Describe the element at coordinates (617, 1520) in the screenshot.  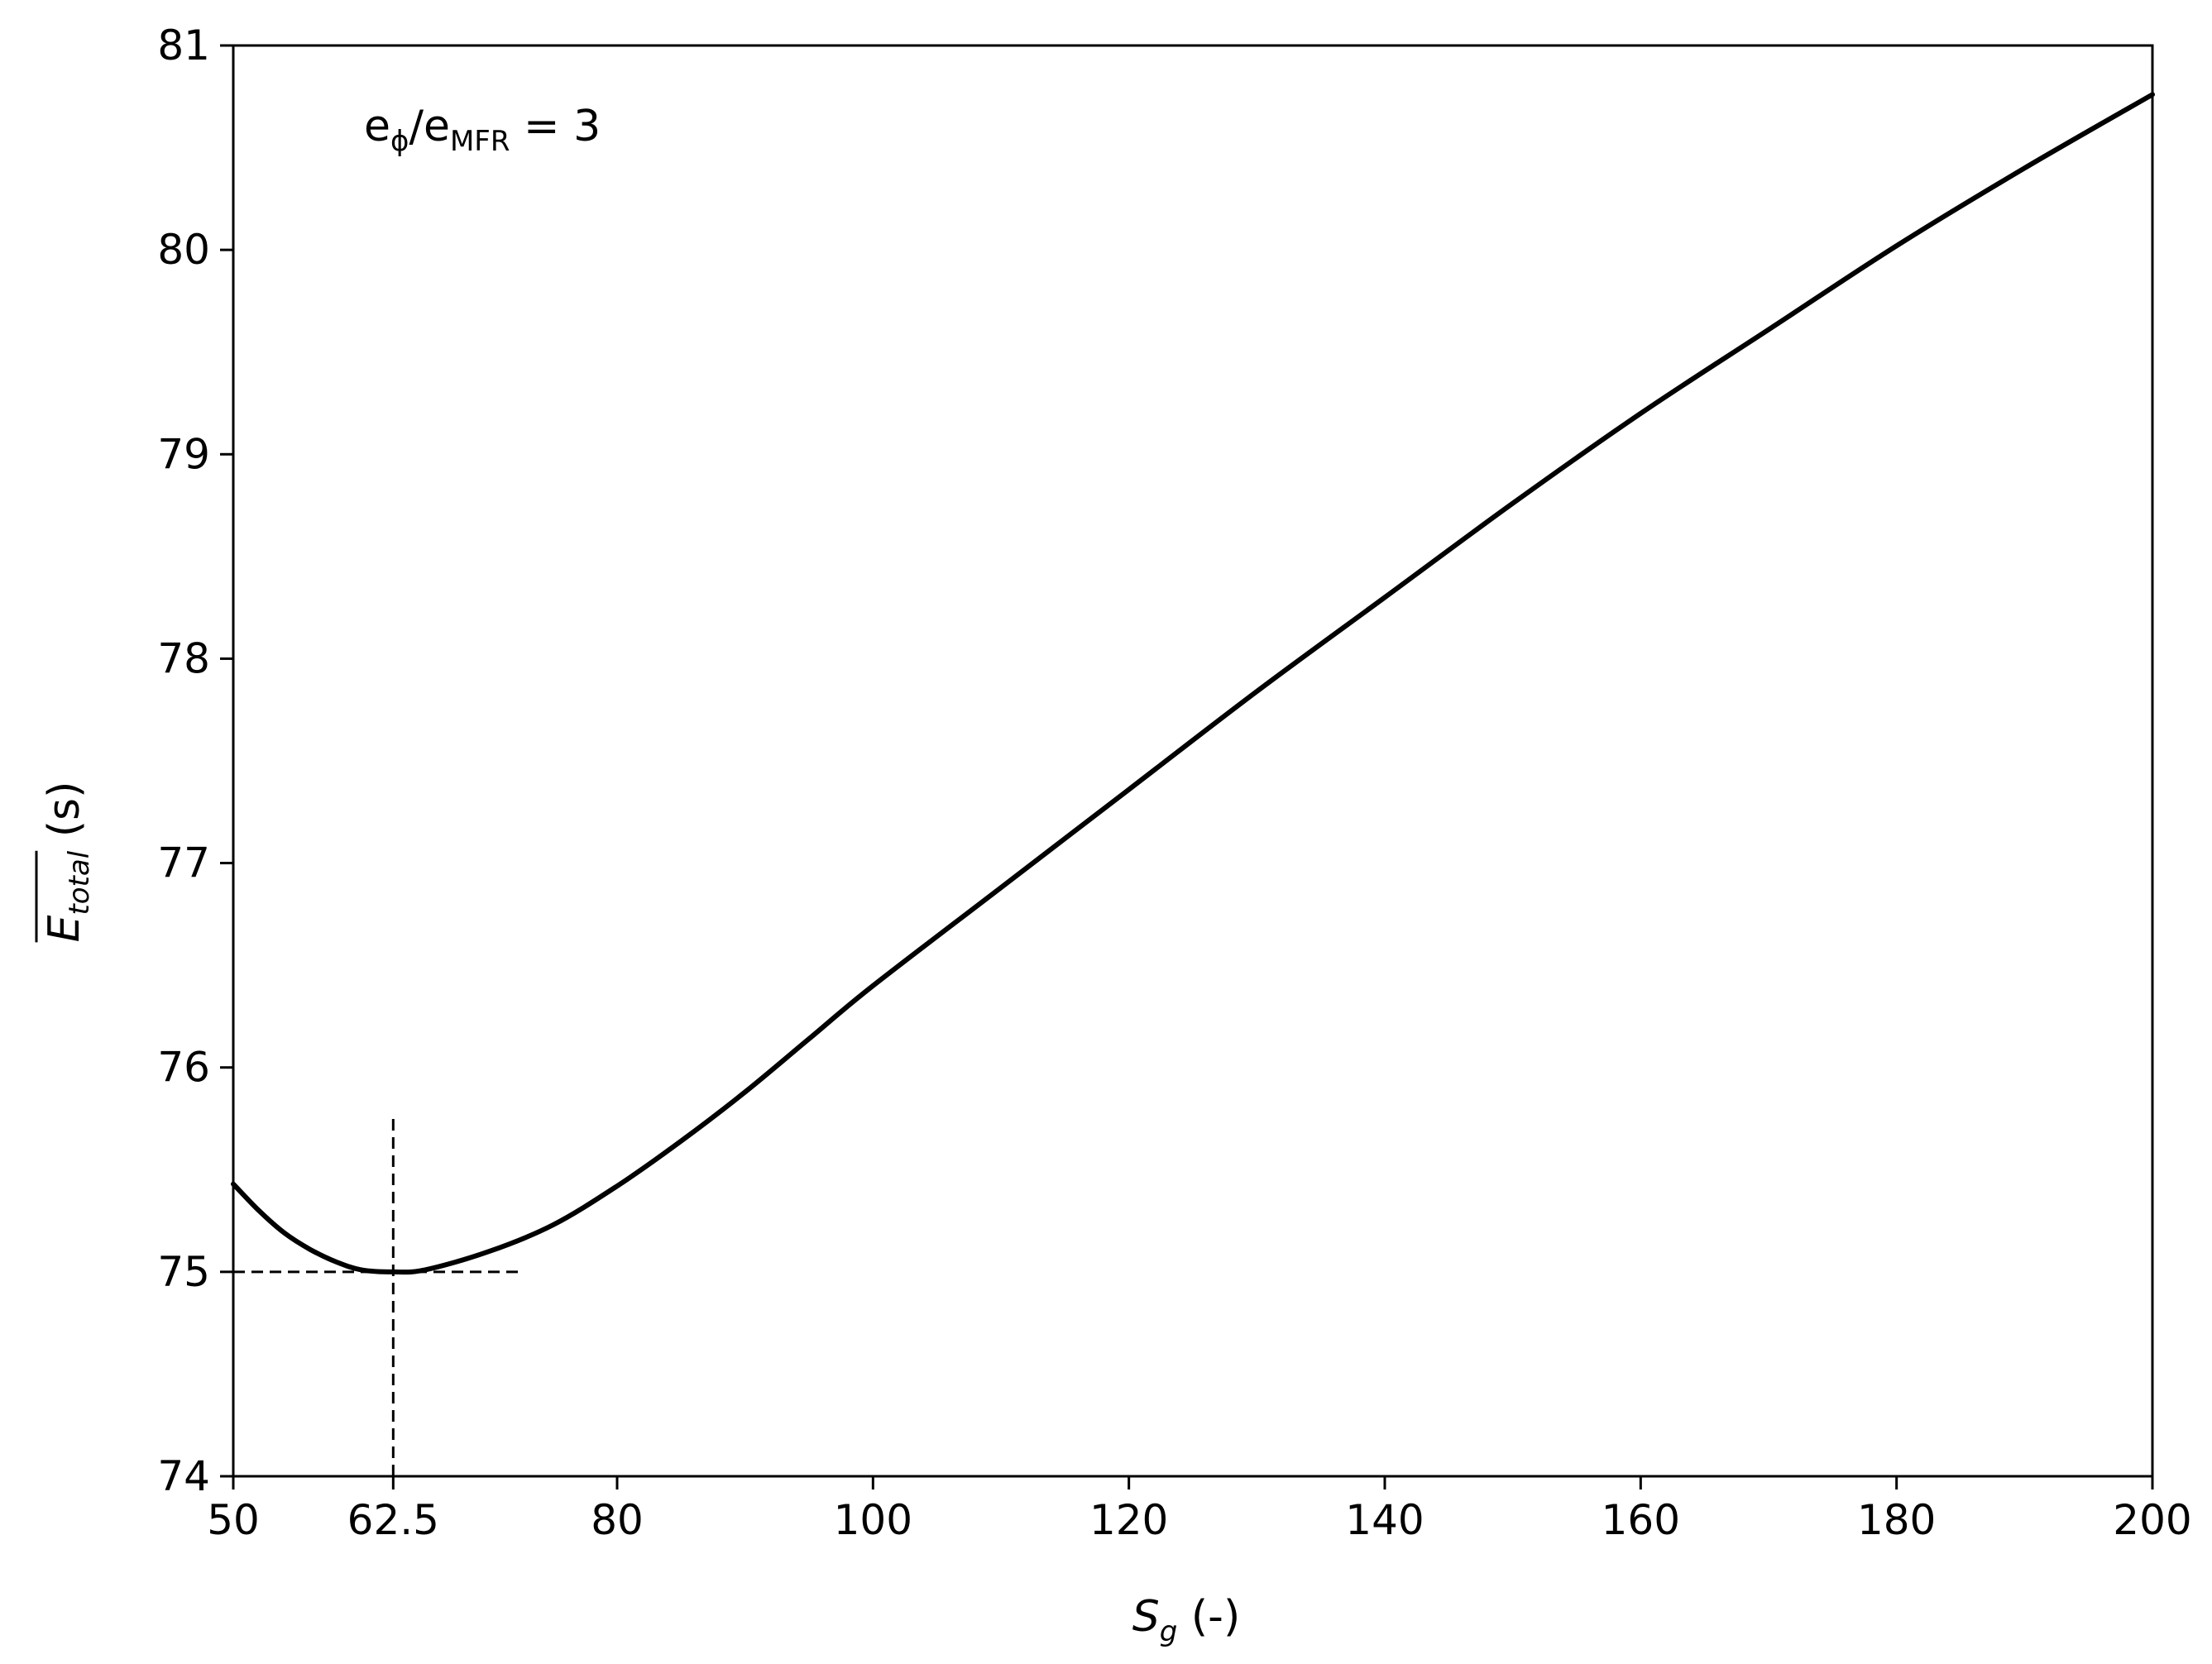
I see `x-tick-label: 80` at that location.